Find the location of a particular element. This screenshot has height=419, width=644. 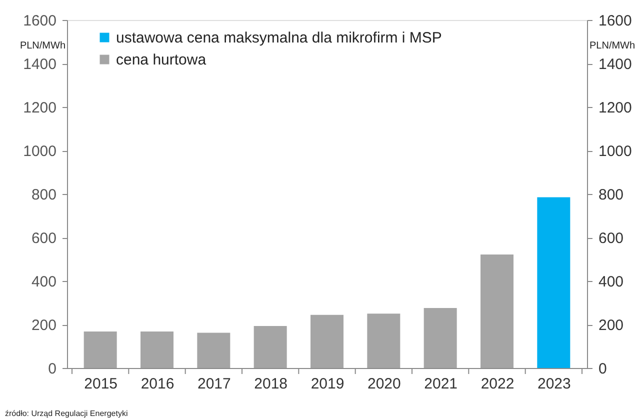

x-tick-label: 2020 is located at coordinates (384, 384).